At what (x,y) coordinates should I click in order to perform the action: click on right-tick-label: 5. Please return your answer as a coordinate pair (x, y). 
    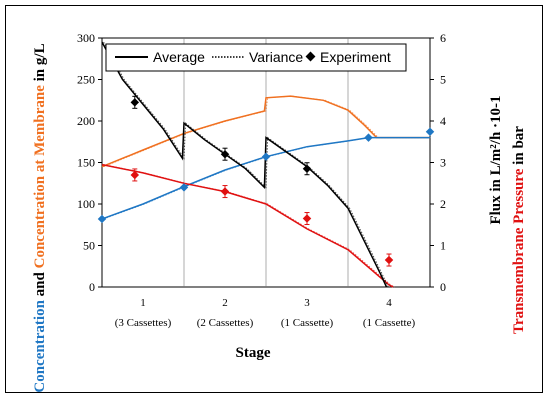
    Looking at the image, I should click on (443, 80).